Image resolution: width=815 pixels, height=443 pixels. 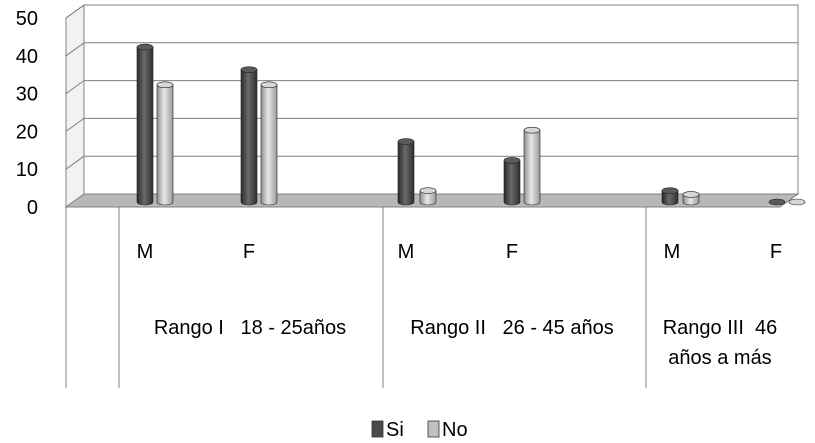 I want to click on y-tick-label: 10, so click(x=27, y=170).